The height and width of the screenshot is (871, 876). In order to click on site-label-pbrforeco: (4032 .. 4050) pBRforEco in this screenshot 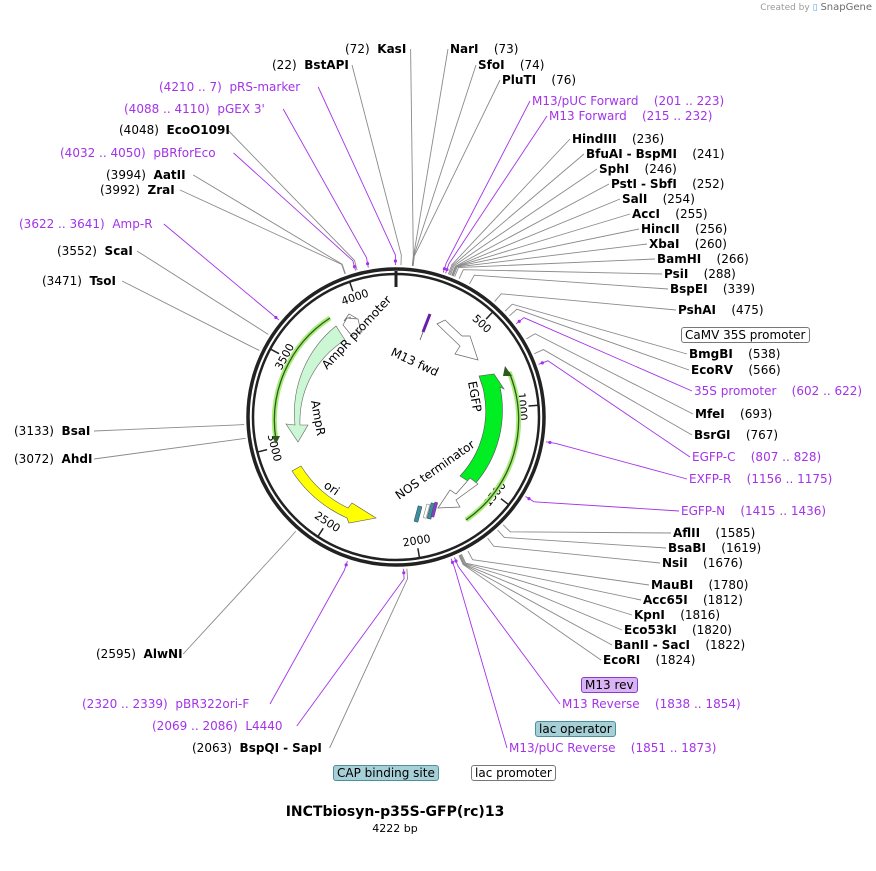, I will do `click(138, 153)`.